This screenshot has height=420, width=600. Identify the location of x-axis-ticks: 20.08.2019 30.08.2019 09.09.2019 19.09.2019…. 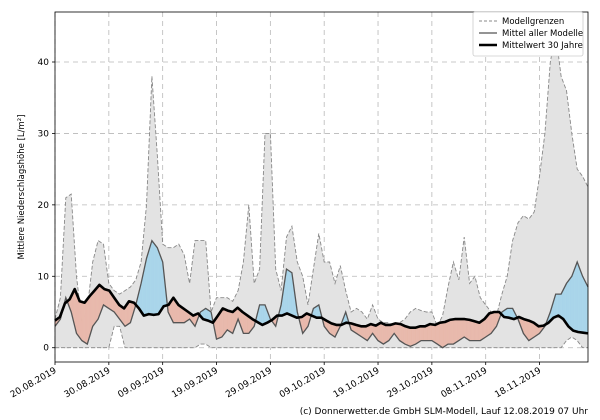
(276, 381).